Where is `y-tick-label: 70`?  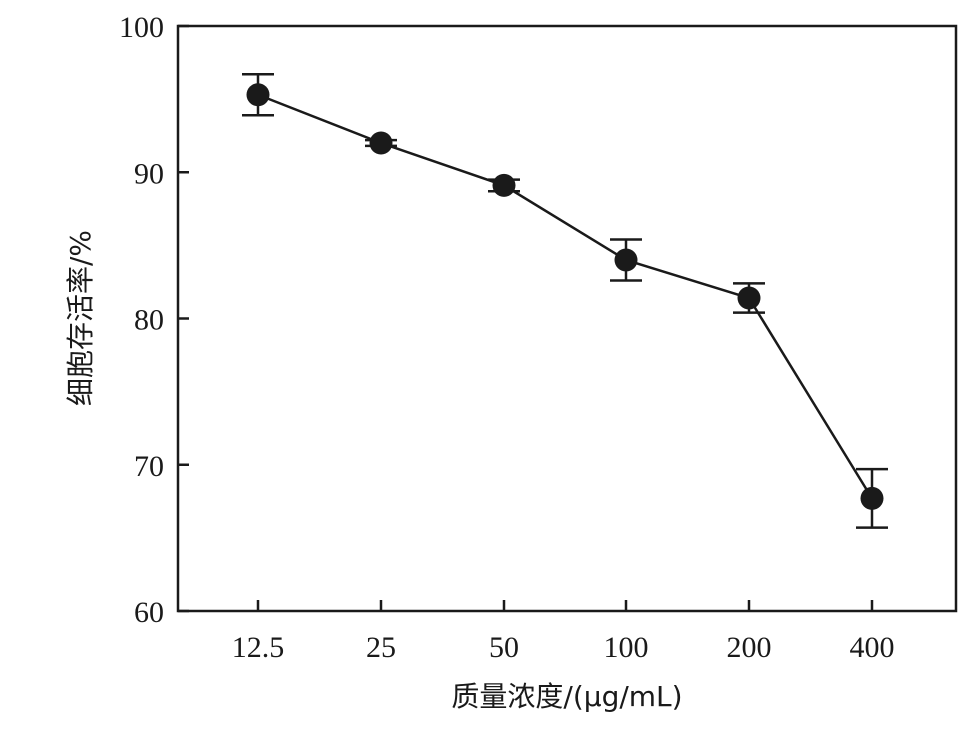 y-tick-label: 70 is located at coordinates (149, 466).